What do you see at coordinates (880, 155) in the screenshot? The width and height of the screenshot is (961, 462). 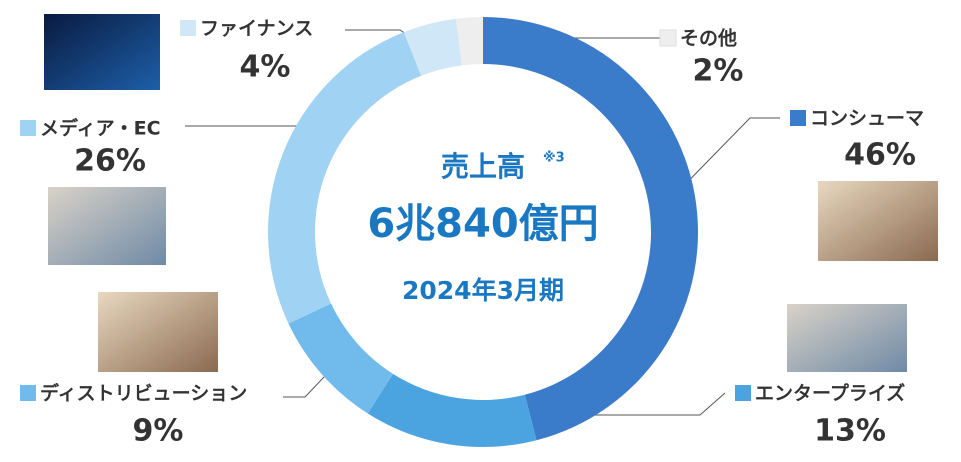 I see `value-label: 46%` at bounding box center [880, 155].